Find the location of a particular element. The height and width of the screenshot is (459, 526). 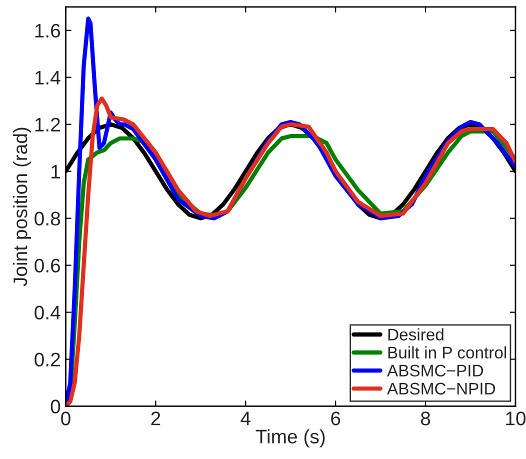

y-tick-label: 1.4 is located at coordinates (47, 77).